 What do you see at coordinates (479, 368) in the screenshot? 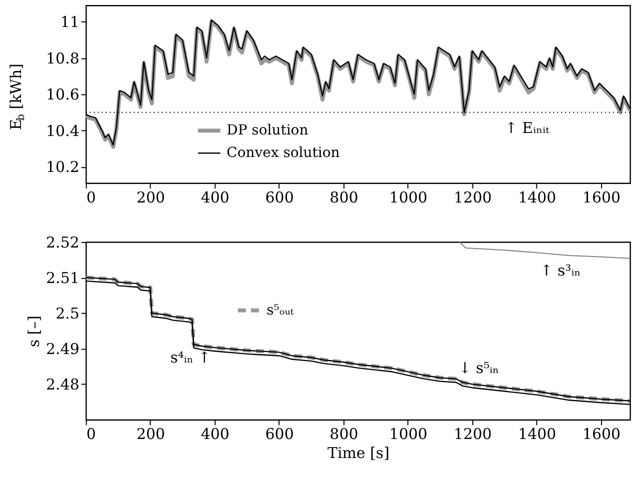
I see `annotation: ↓ s⁵ᵢₙ` at bounding box center [479, 368].